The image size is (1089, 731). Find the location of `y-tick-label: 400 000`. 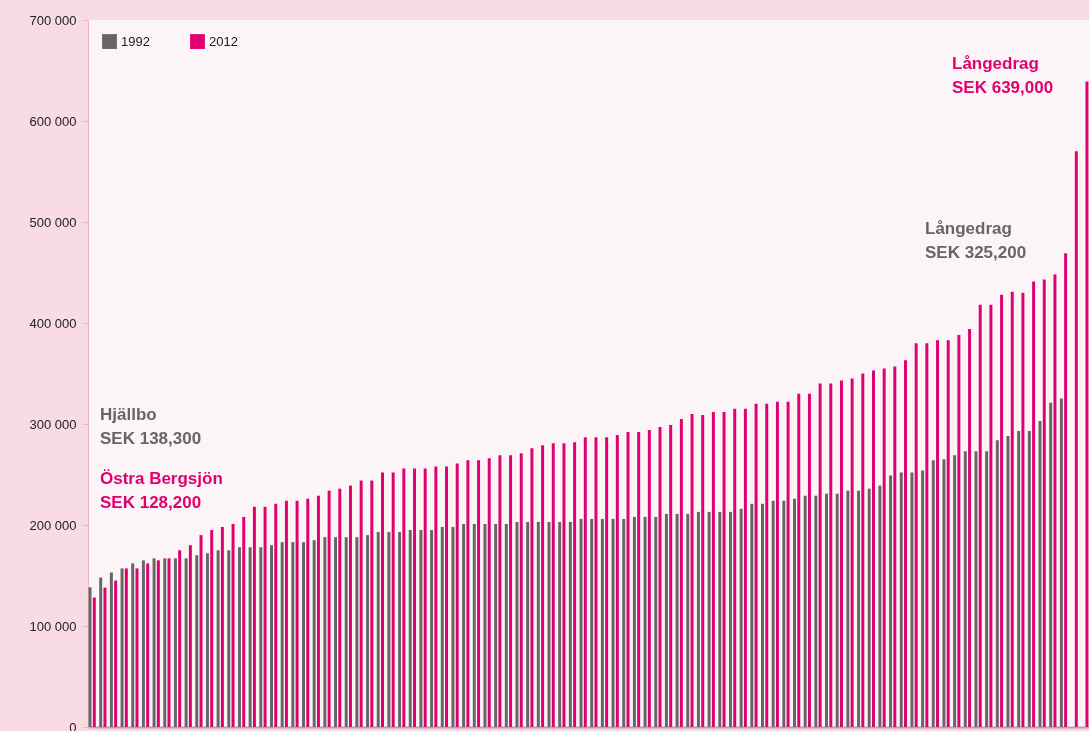

y-tick-label: 400 000 is located at coordinates (53, 323).